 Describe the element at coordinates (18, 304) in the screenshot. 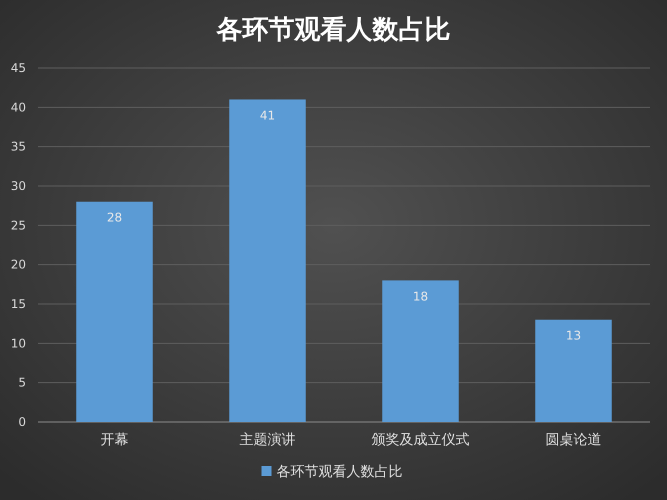

I see `y-tick-label: 15` at that location.